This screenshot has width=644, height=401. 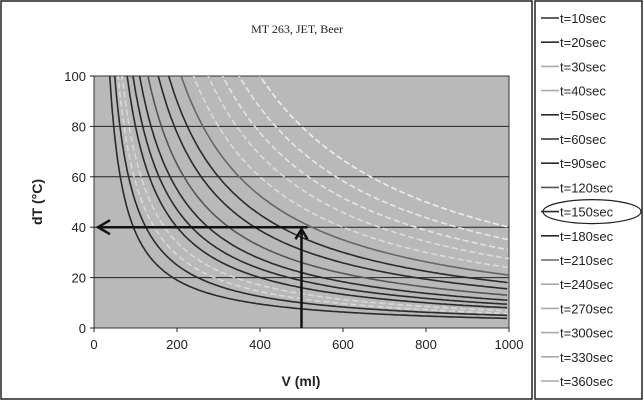 What do you see at coordinates (587, 308) in the screenshot?
I see `legend-label-t=270sec: t=270sec` at bounding box center [587, 308].